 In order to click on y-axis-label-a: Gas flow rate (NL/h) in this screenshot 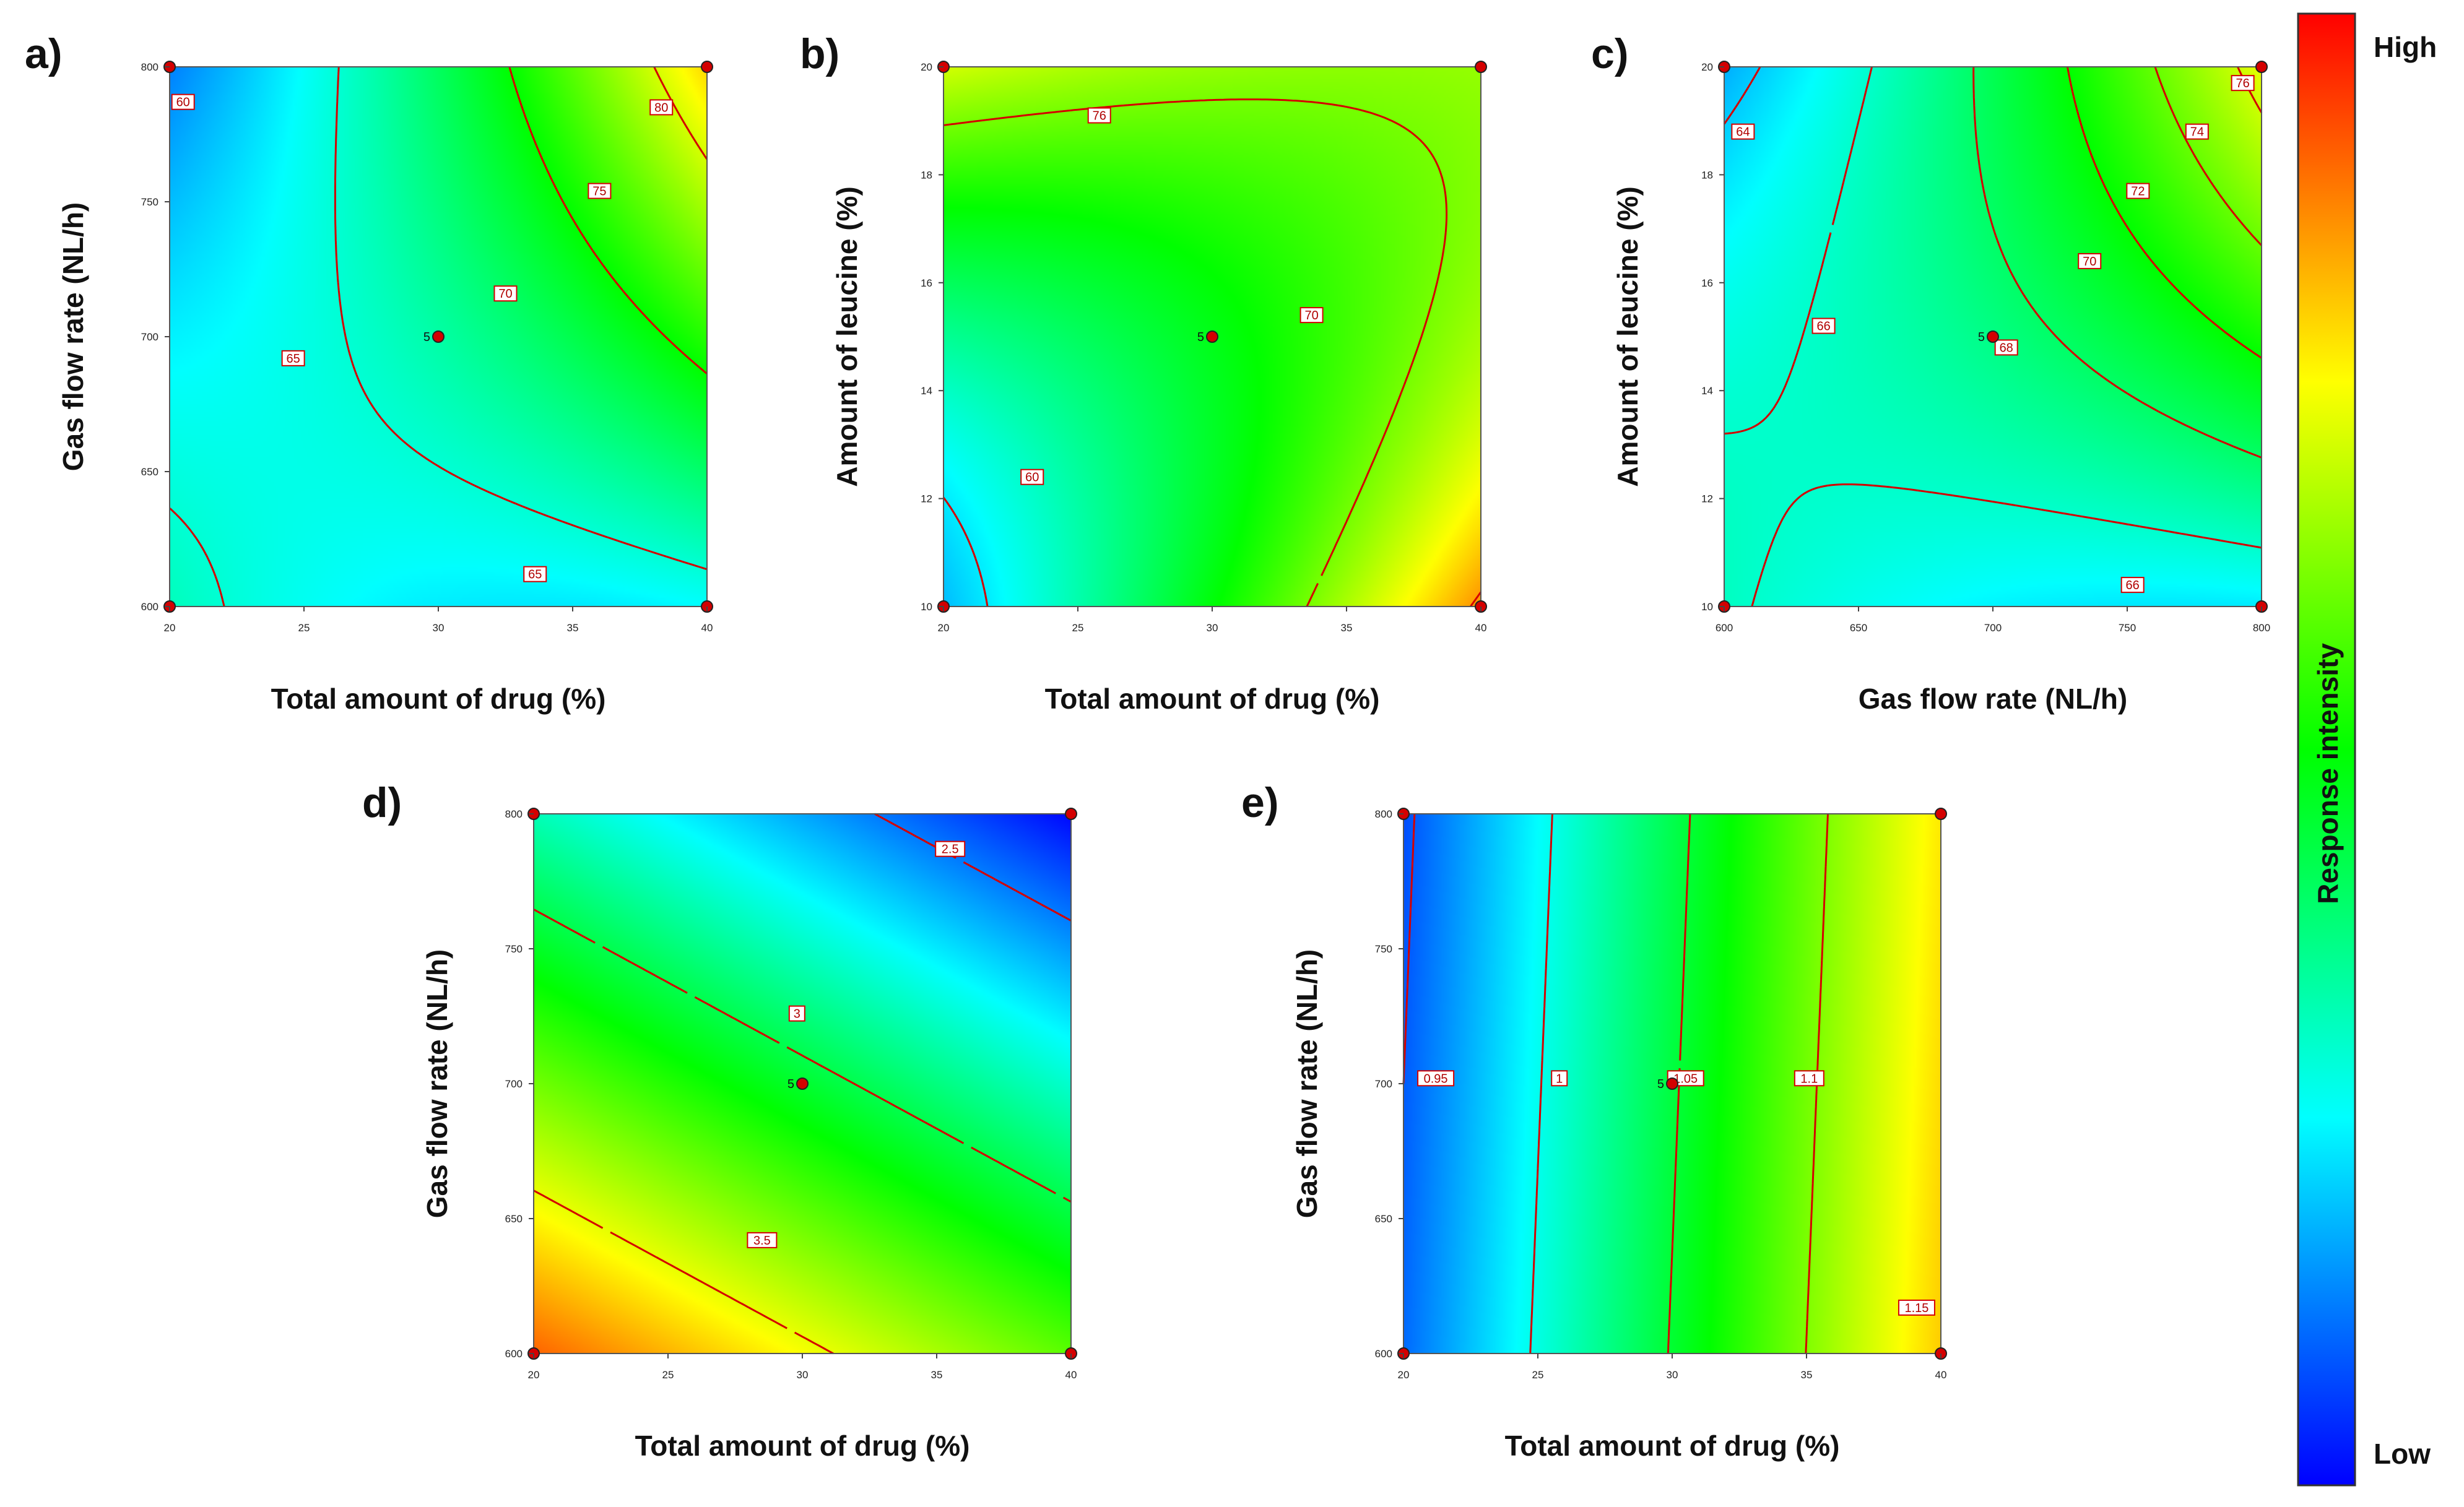, I will do `click(73, 336)`.